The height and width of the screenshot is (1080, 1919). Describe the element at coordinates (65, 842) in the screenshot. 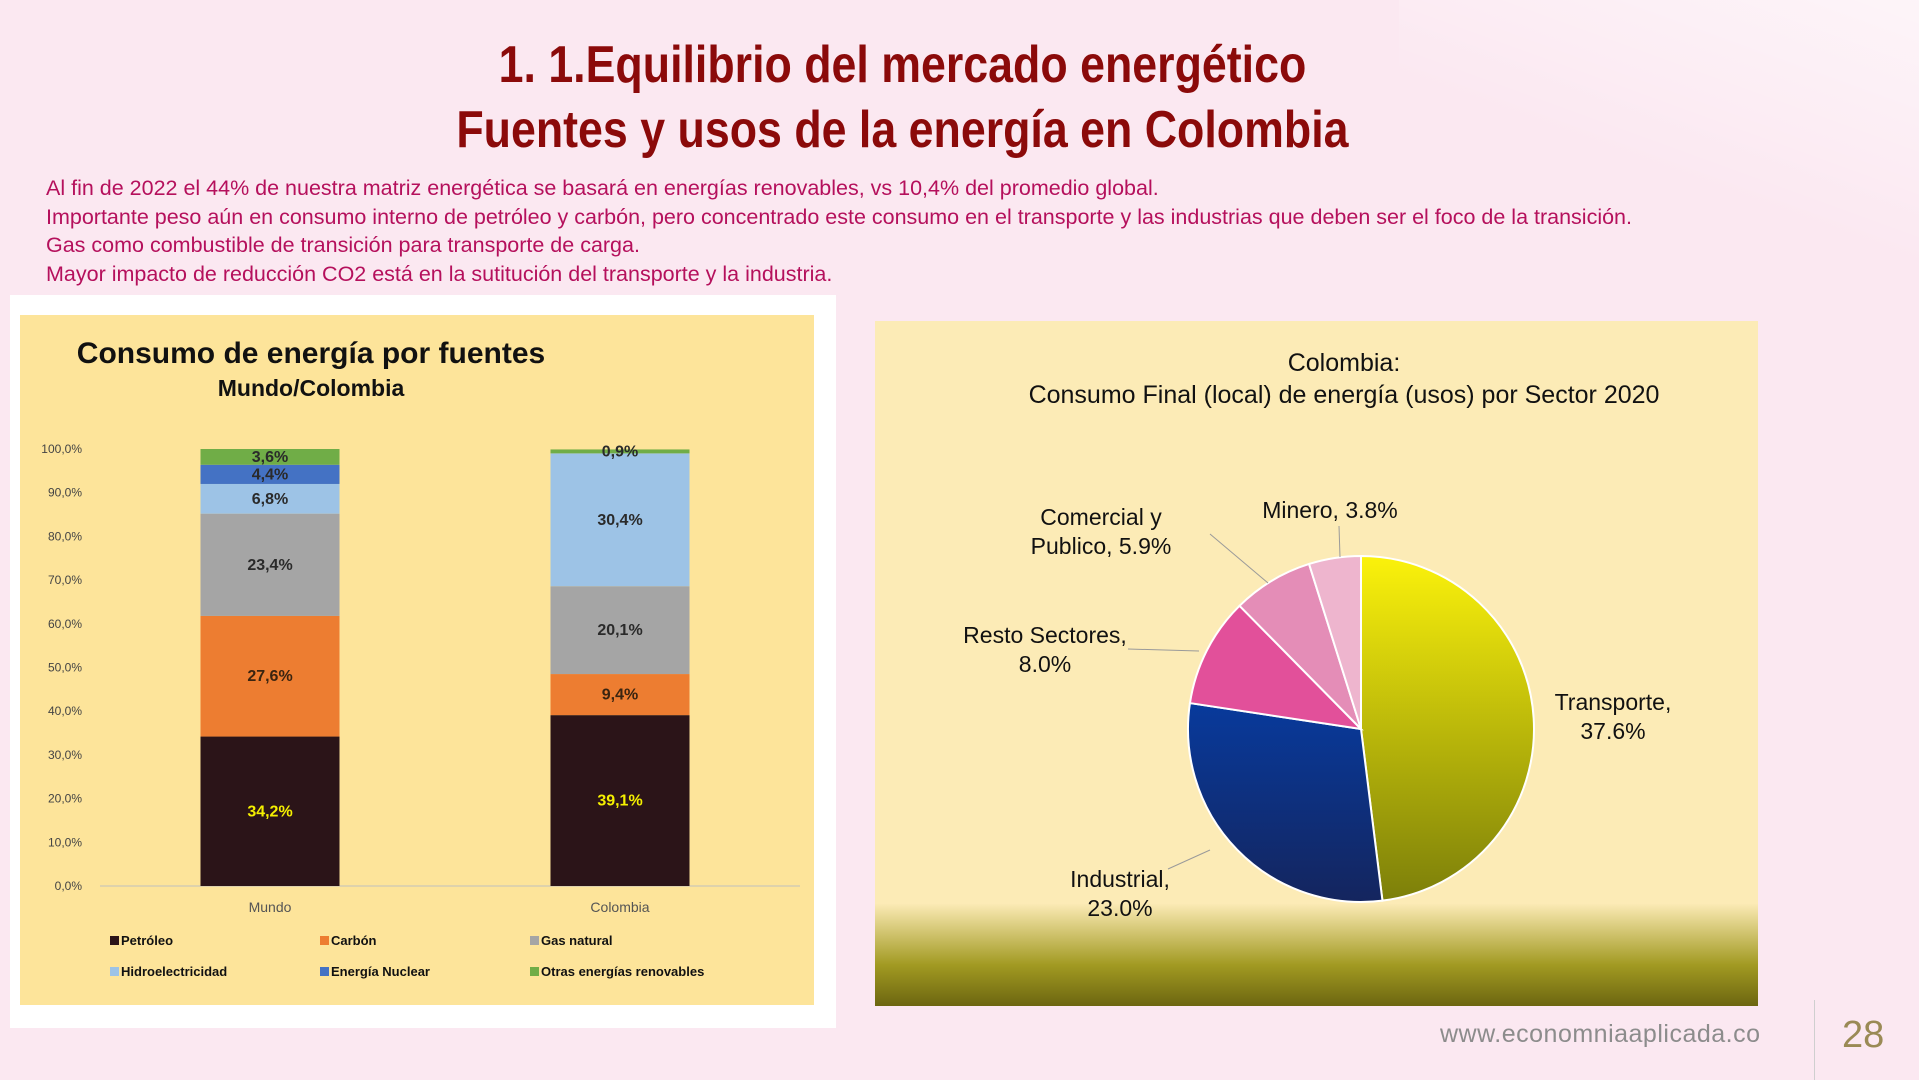

I see `y-tick-label: 10,0%` at that location.